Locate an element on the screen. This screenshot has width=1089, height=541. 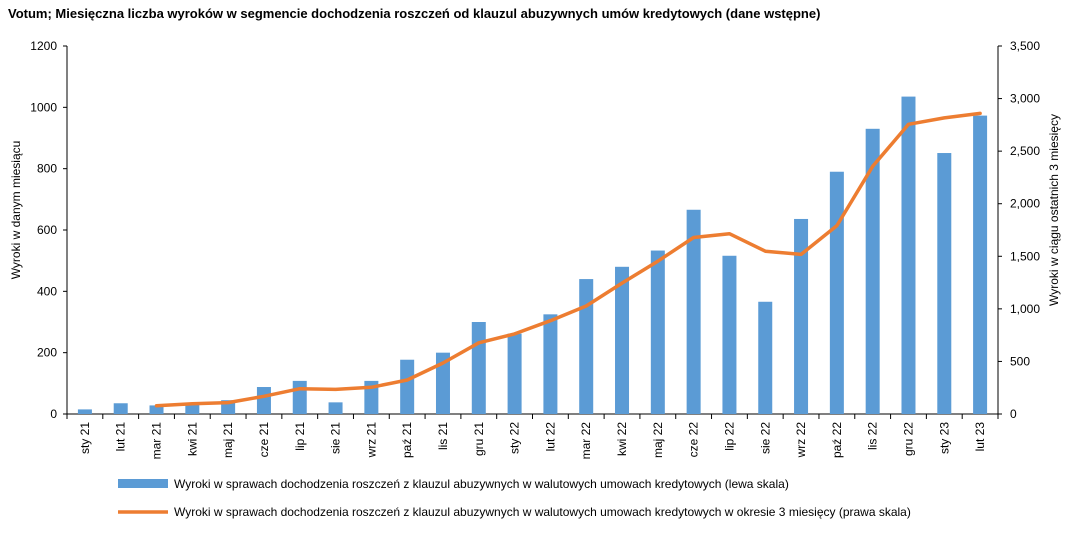
right-axis-tick-label: 500 is located at coordinates (1020, 361).